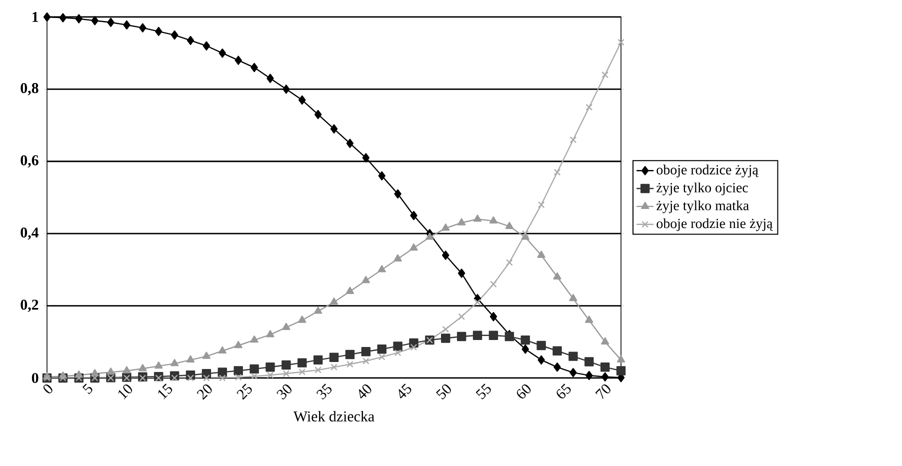 The width and height of the screenshot is (902, 466). What do you see at coordinates (602, 392) in the screenshot?
I see `x-tick-label: 70` at bounding box center [602, 392].